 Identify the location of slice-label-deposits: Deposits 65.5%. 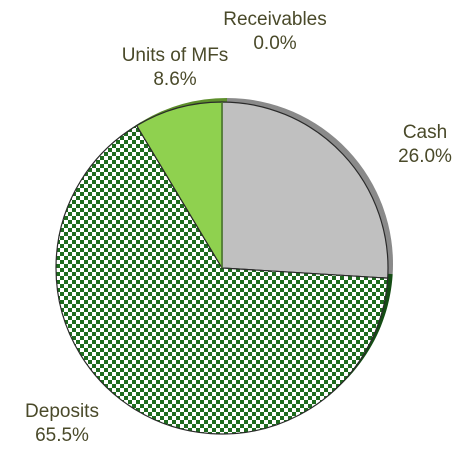
(62, 424).